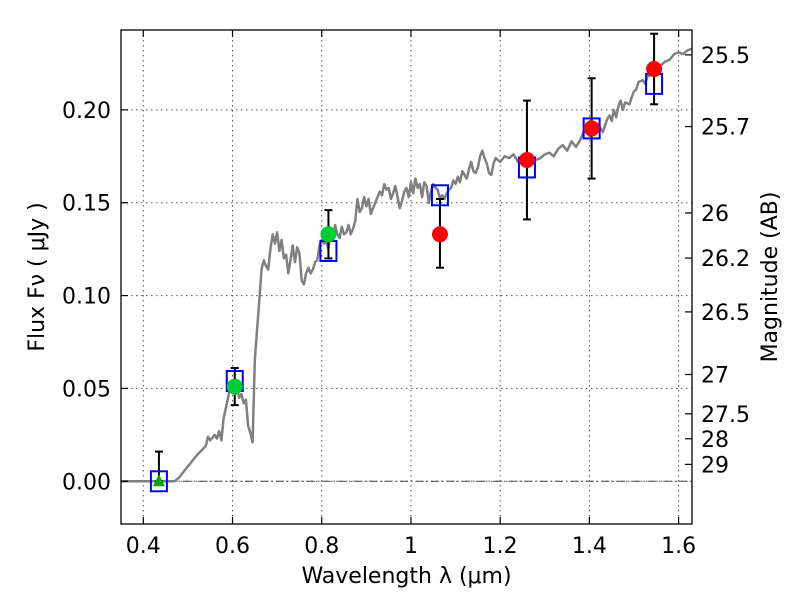 The image size is (800, 600). Describe the element at coordinates (725, 415) in the screenshot. I see `right-tick-label: 27.5` at that location.